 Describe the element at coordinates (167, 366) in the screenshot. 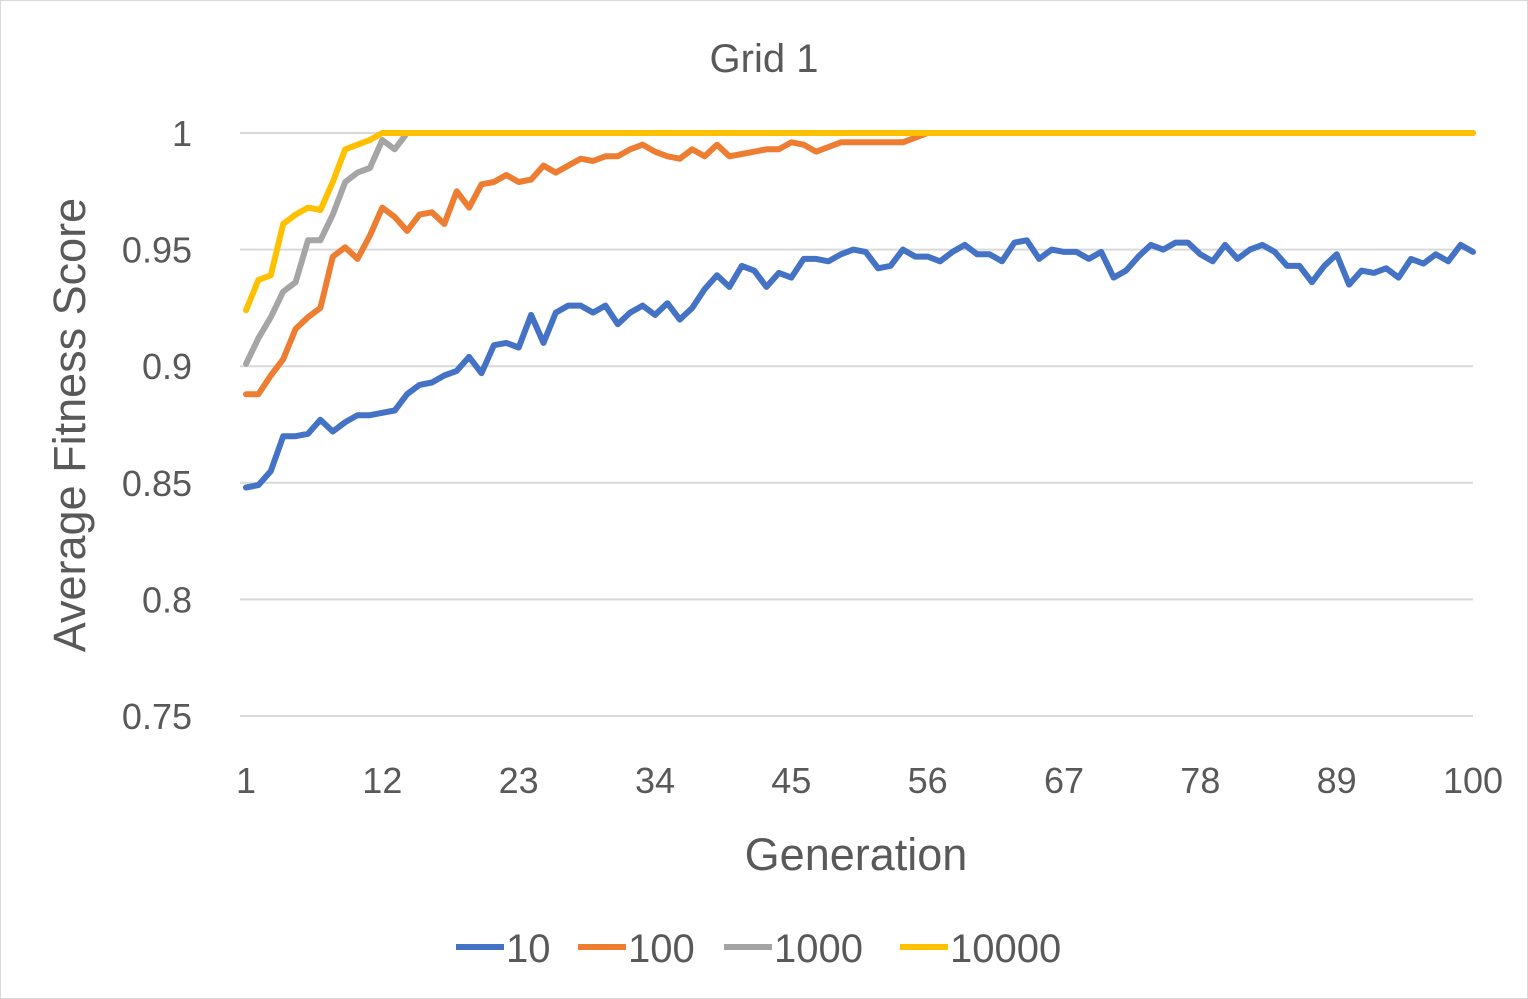

I see `y-tick-label: 0.9` at that location.